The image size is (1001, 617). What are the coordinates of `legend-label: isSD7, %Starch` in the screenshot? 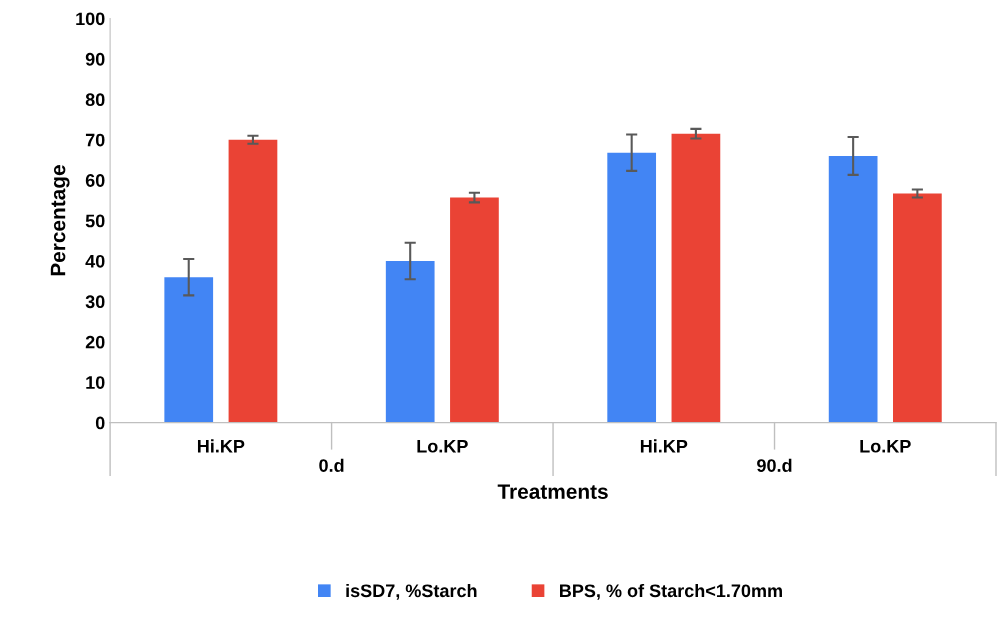 It's located at (411, 591).